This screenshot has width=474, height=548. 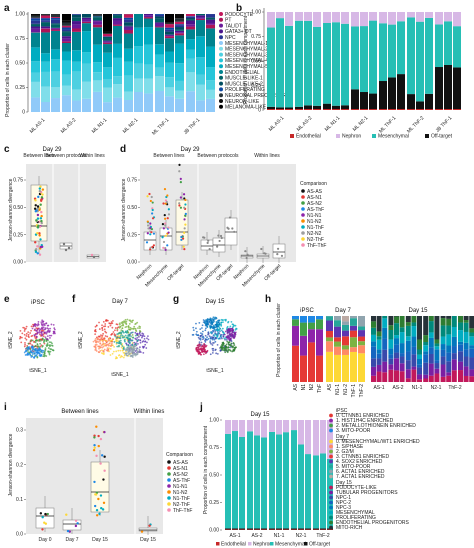 What do you see at coordinates (45, 518) in the screenshot?
I see `box` at bounding box center [45, 518].